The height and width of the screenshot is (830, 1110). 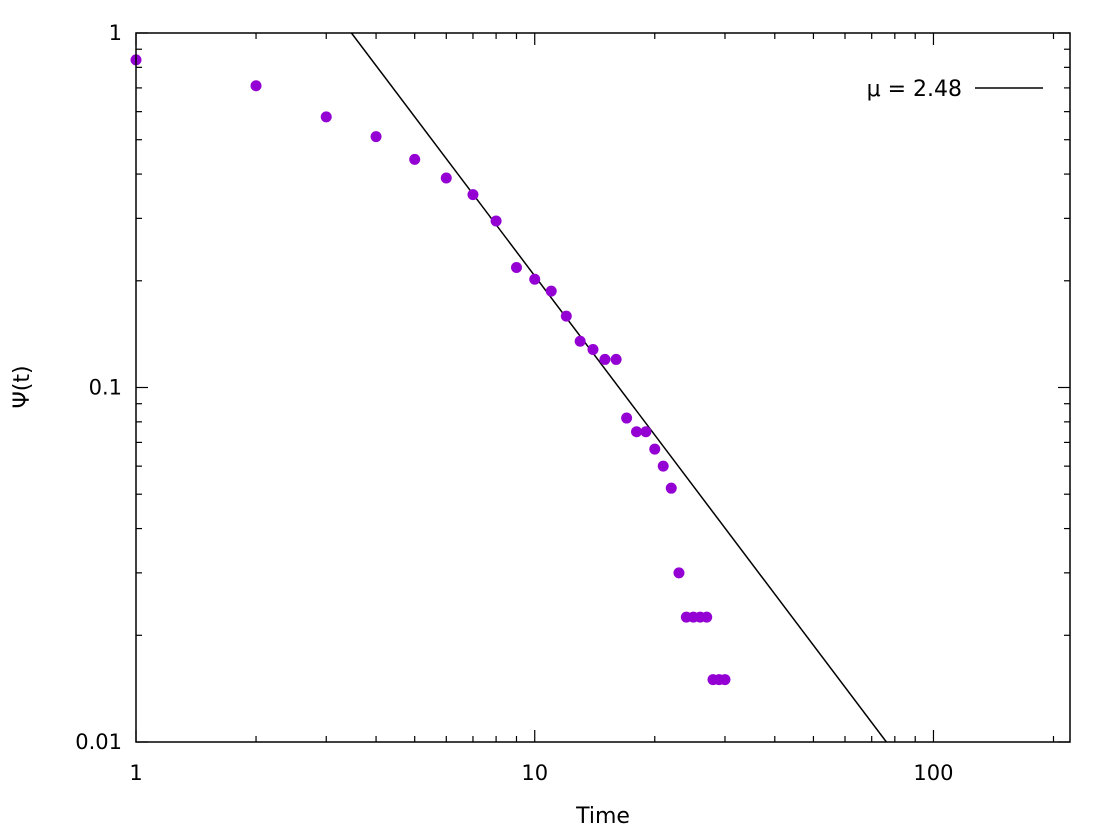 I want to click on y-tick-label: 0.1, so click(x=105, y=388).